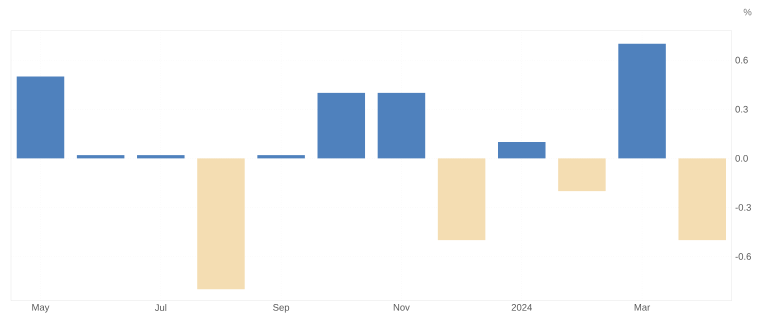  I want to click on y-tick-label: 0.3, so click(741, 109).